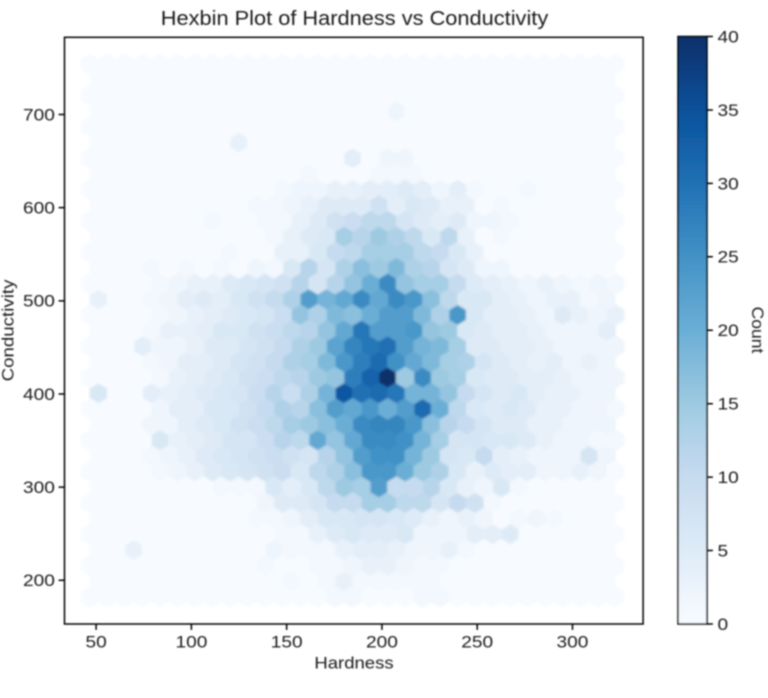 Image resolution: width=768 pixels, height=698 pixels. Describe the element at coordinates (39, 115) in the screenshot. I see `svg-text: 700` at that location.